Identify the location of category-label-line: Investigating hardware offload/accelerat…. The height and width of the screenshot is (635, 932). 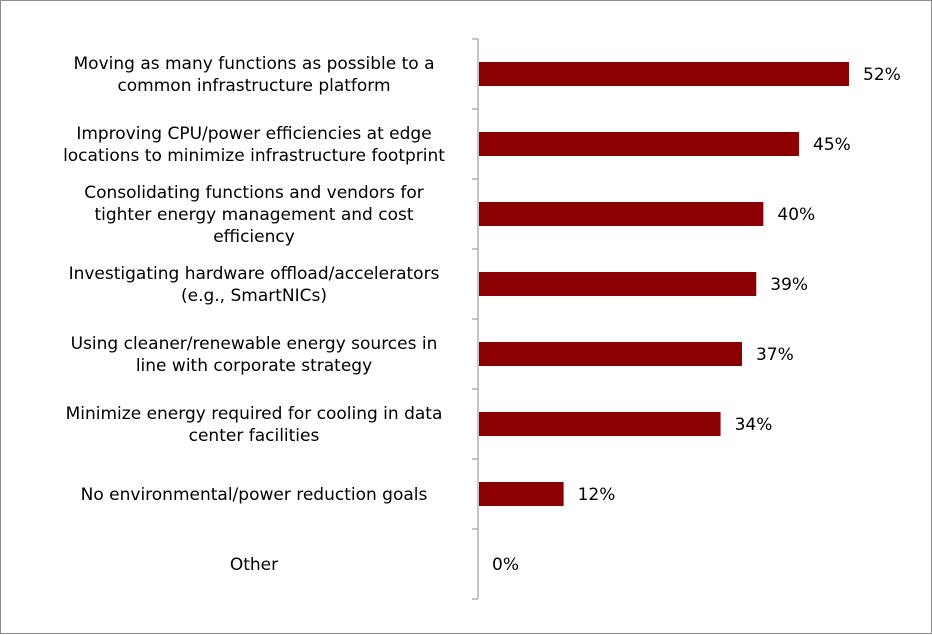
(254, 274).